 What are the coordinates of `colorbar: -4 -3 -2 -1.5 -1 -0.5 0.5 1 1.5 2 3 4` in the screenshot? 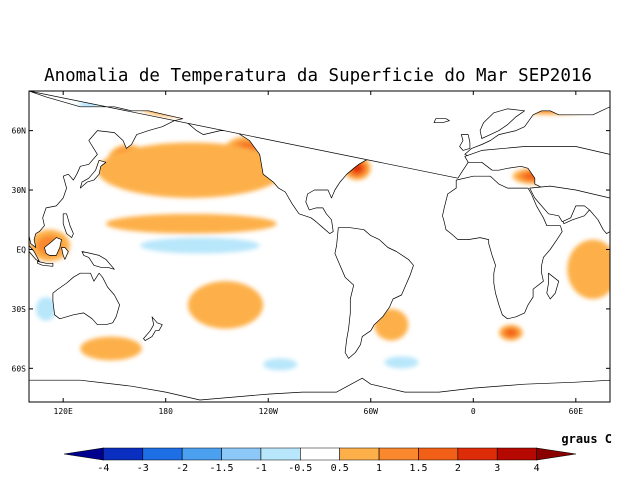 It's located at (320, 460).